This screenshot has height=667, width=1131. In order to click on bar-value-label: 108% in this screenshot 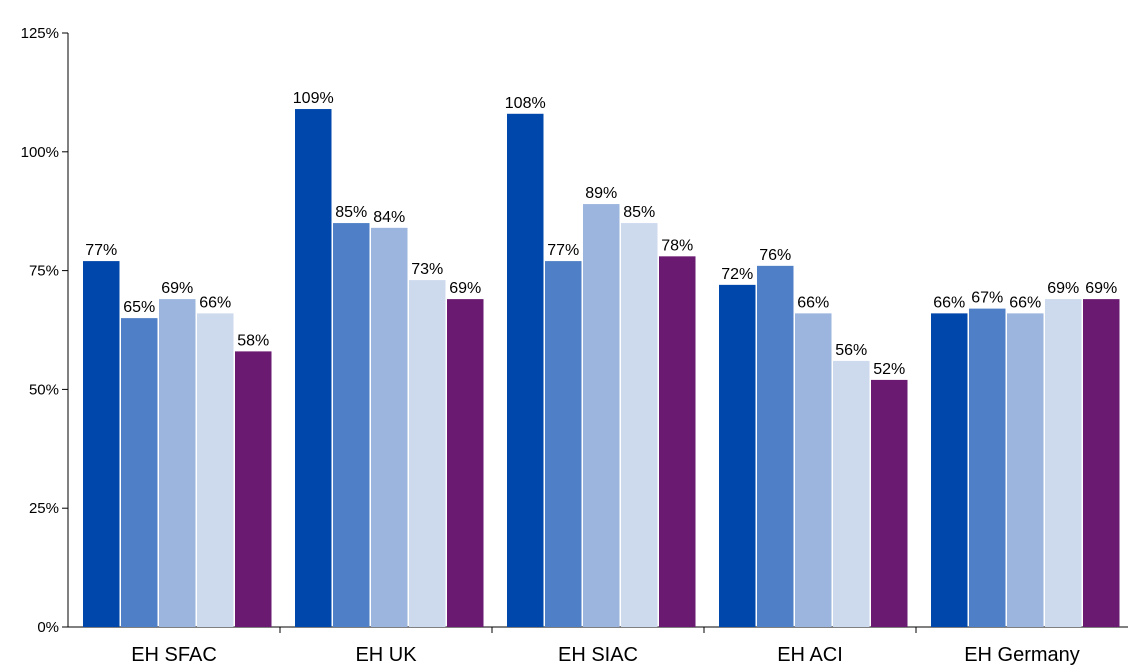, I will do `click(525, 103)`.